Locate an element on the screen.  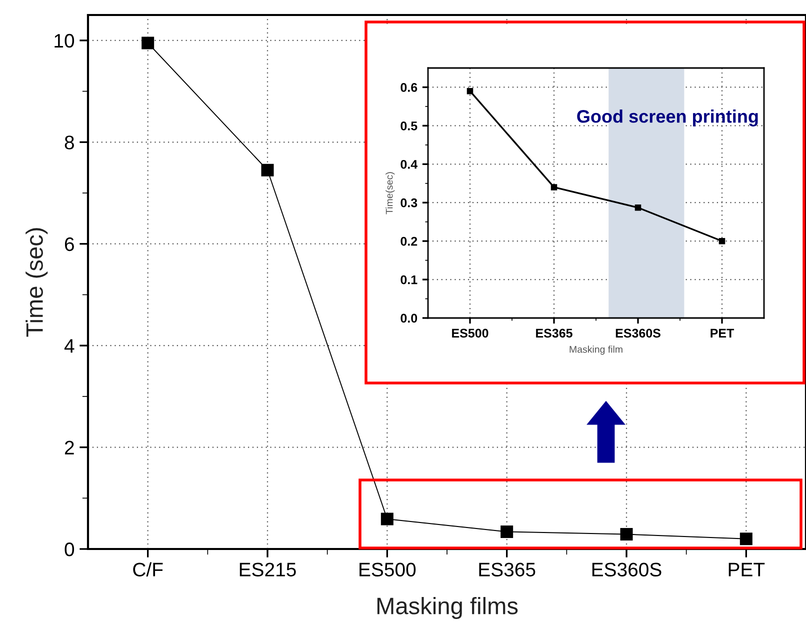
y-tick-label: 0.4 is located at coordinates (409, 164).